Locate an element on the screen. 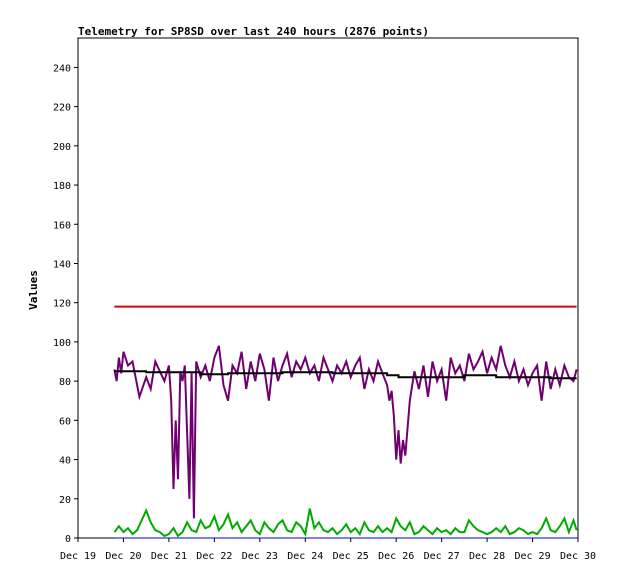 This screenshot has width=618, height=579. y-tick-label: 80 is located at coordinates (65, 382).